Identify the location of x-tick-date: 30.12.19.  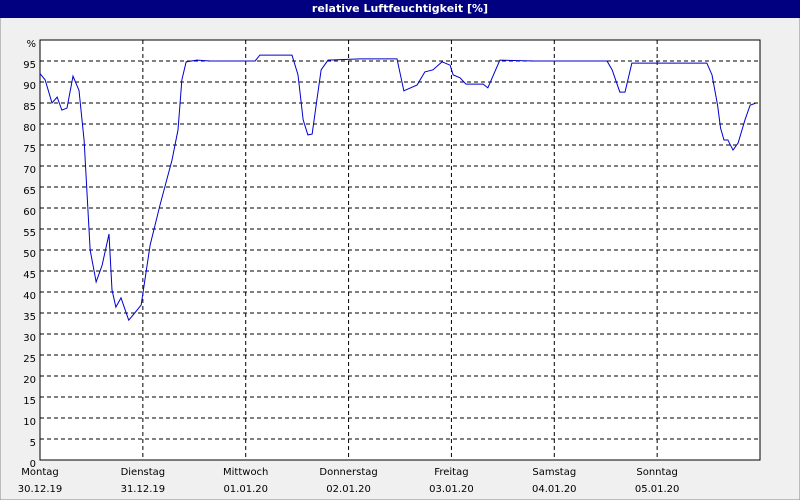
(40, 489).